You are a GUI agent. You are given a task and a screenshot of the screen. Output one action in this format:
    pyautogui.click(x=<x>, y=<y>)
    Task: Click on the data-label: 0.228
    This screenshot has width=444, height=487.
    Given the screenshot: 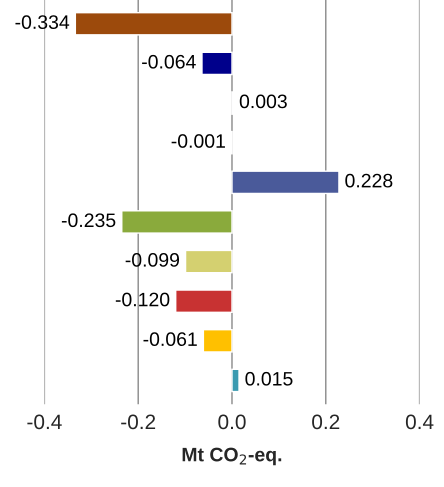 What is the action you would take?
    pyautogui.click(x=368, y=181)
    